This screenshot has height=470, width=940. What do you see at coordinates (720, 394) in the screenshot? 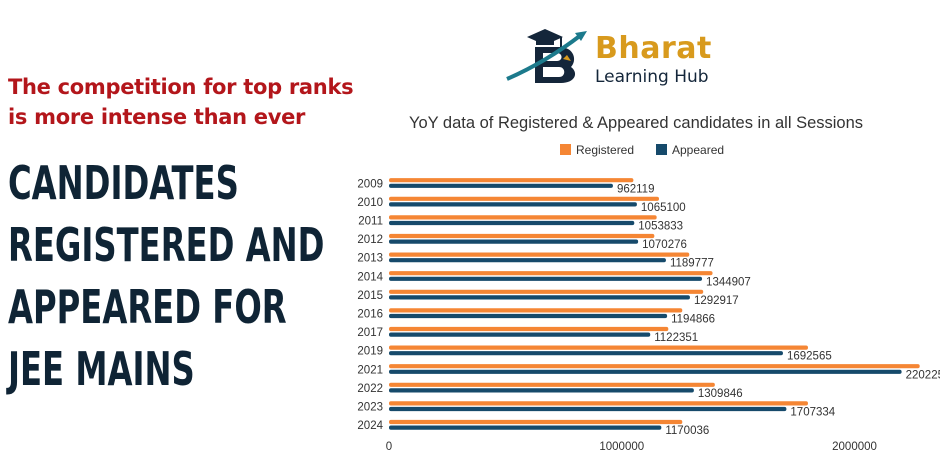
I see `data-label: 1309846` at bounding box center [720, 394].